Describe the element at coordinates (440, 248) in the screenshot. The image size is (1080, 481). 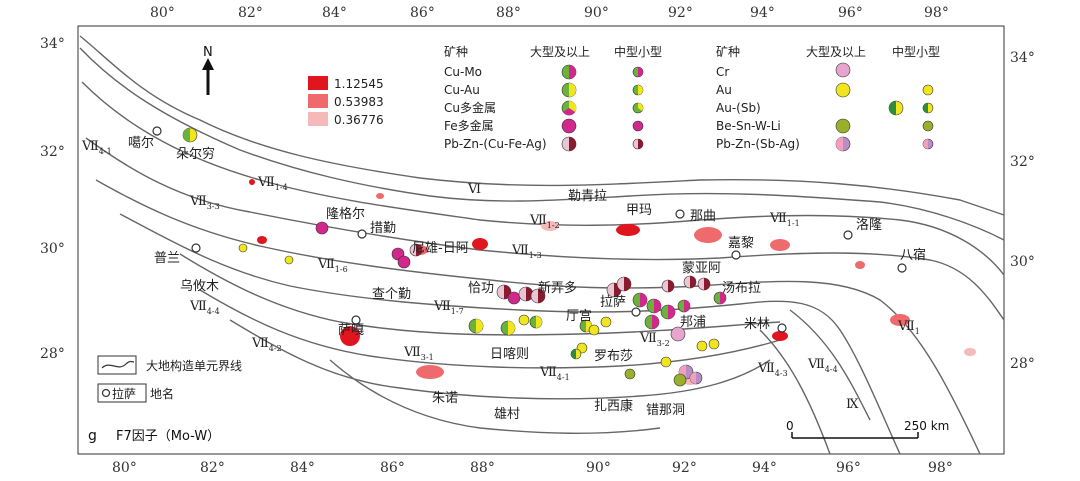
I see `place-niexiong: 尼雄-日阿` at that location.